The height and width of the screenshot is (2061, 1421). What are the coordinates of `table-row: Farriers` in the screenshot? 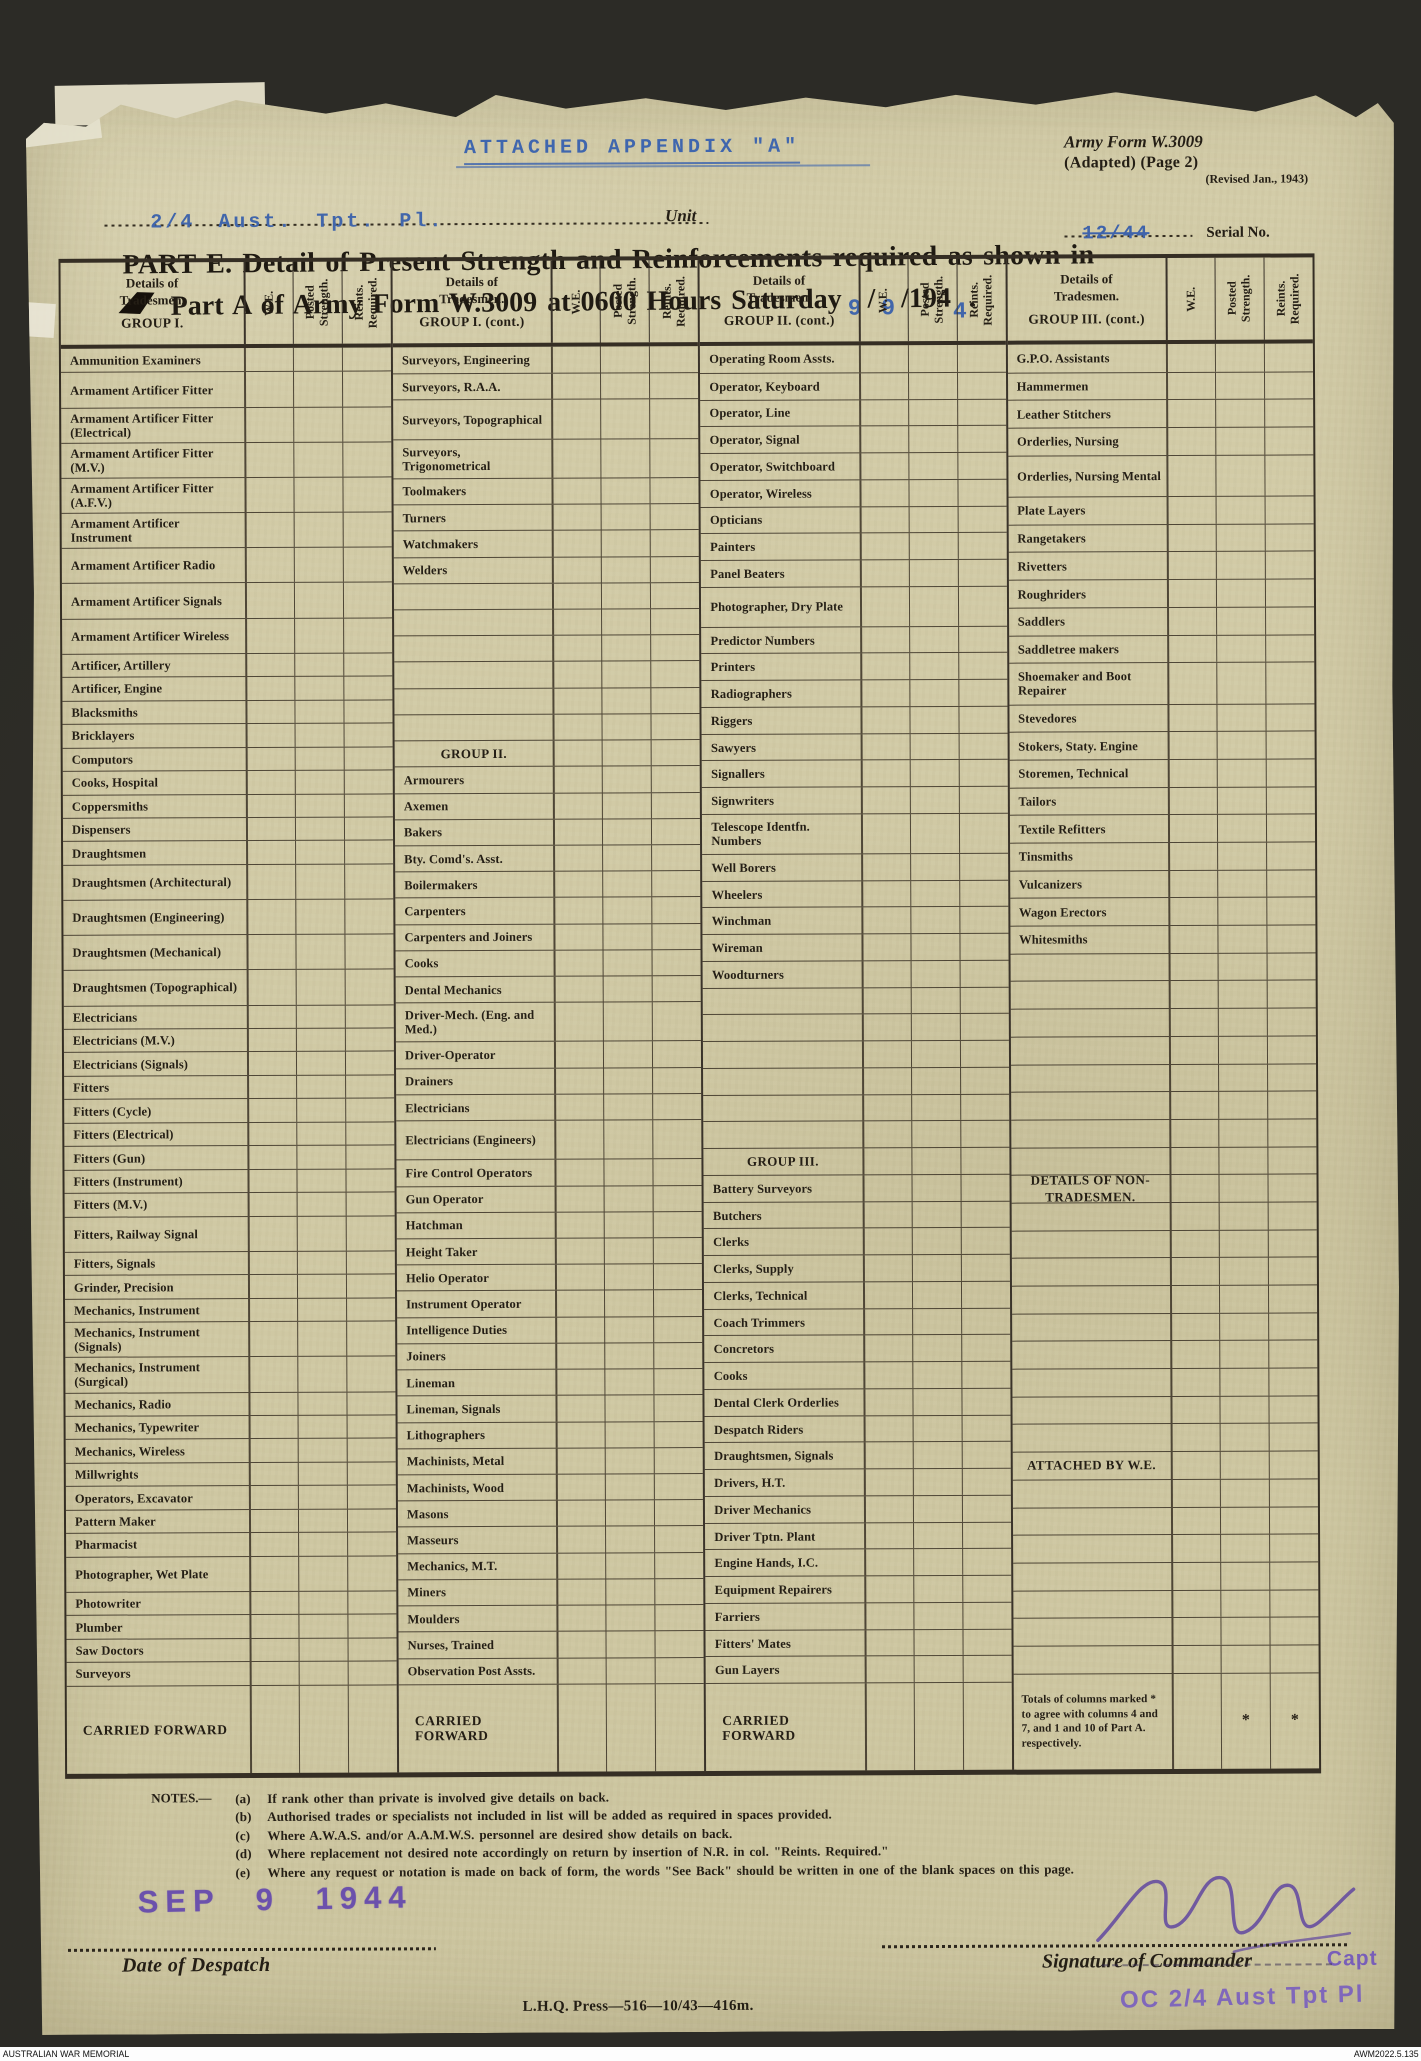 It's located at (858, 1616).